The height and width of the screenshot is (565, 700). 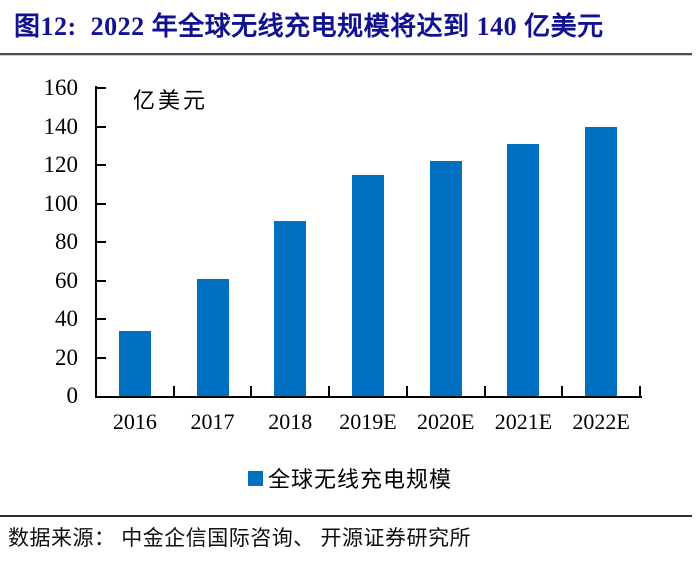 What do you see at coordinates (61, 164) in the screenshot?
I see `y-tick-label: 120` at bounding box center [61, 164].